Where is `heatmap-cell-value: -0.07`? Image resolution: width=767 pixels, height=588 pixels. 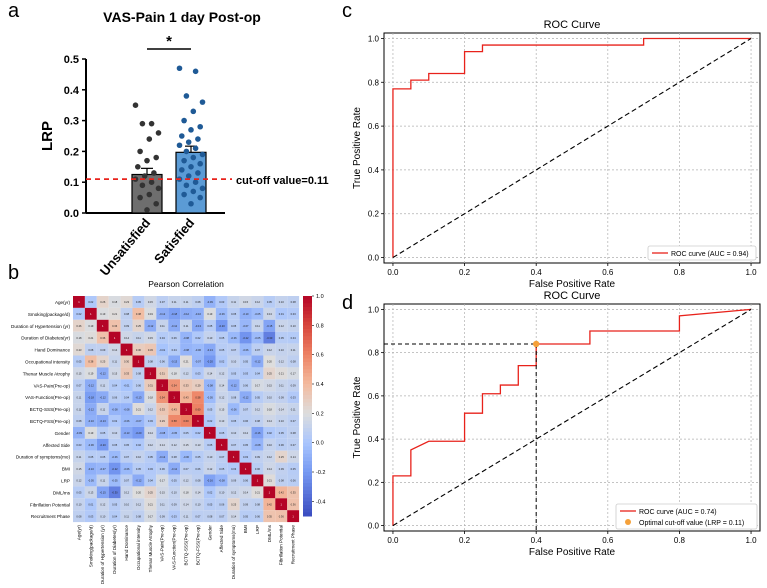
heatmap-cell-value: -0.07 is located at coordinates (138, 421).